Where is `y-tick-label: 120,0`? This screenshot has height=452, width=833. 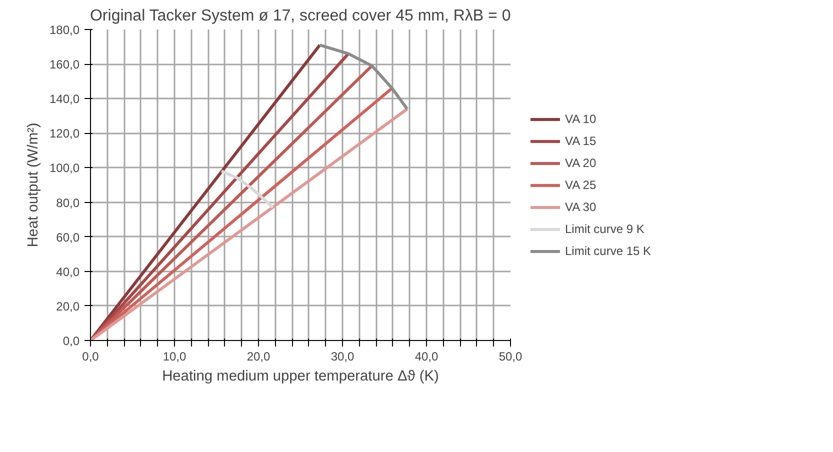
y-tick-label: 120,0 is located at coordinates (64, 133).